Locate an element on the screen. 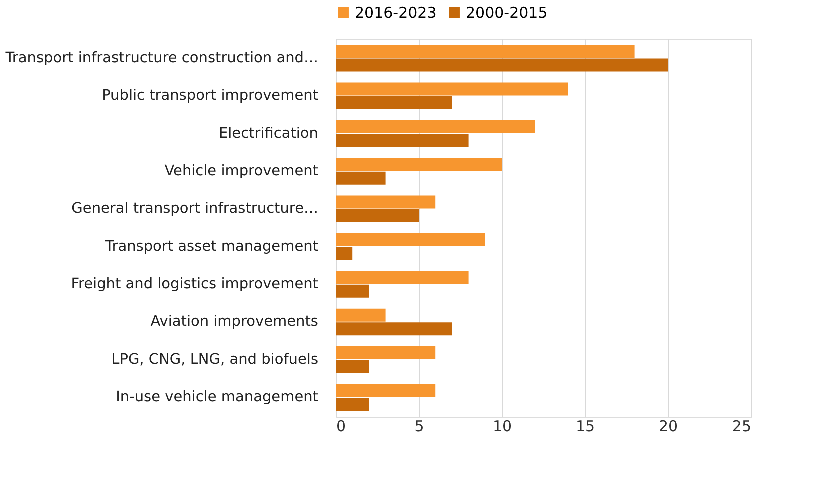 This screenshot has height=481, width=819. y-tick-label: Freight and logistics improvement is located at coordinates (195, 284).